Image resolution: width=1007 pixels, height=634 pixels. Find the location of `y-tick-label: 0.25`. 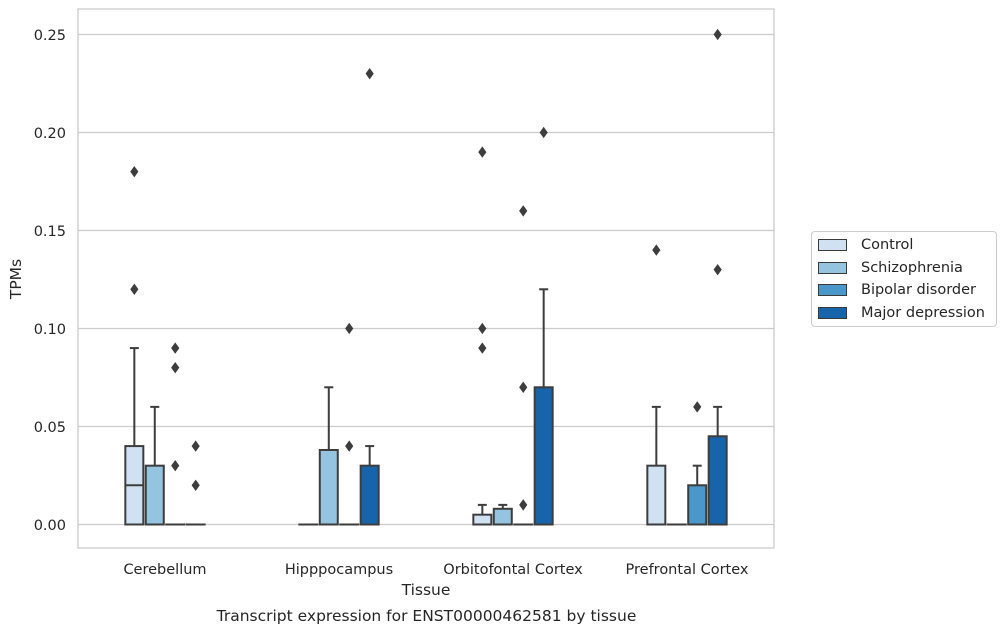

y-tick-label: 0.25 is located at coordinates (50, 36).